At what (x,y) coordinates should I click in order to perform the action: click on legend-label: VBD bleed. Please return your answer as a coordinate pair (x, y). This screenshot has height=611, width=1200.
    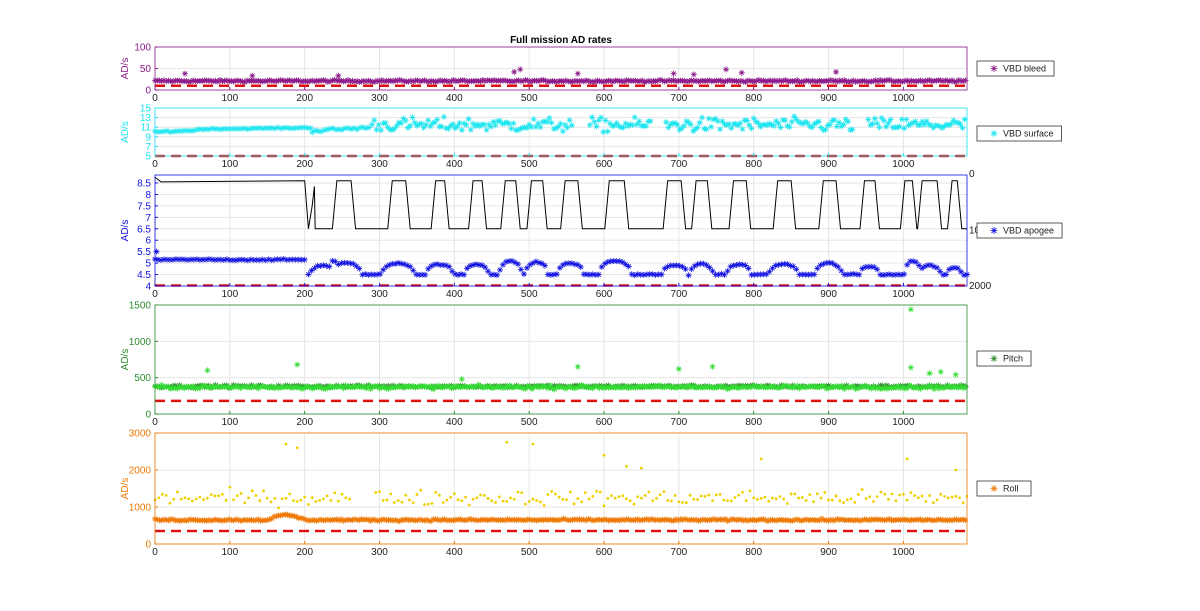
    Looking at the image, I should click on (1024, 69).